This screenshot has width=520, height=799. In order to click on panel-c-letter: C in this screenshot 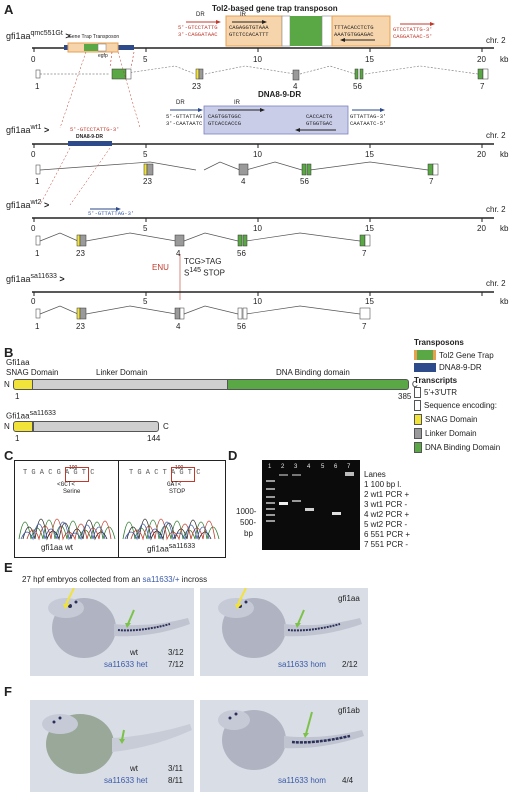, I will do `click(9, 455)`.